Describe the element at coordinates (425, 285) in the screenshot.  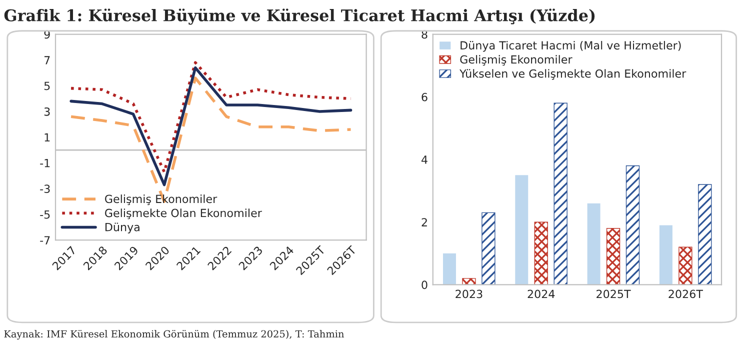
I see `y-tick-label: 0` at that location.